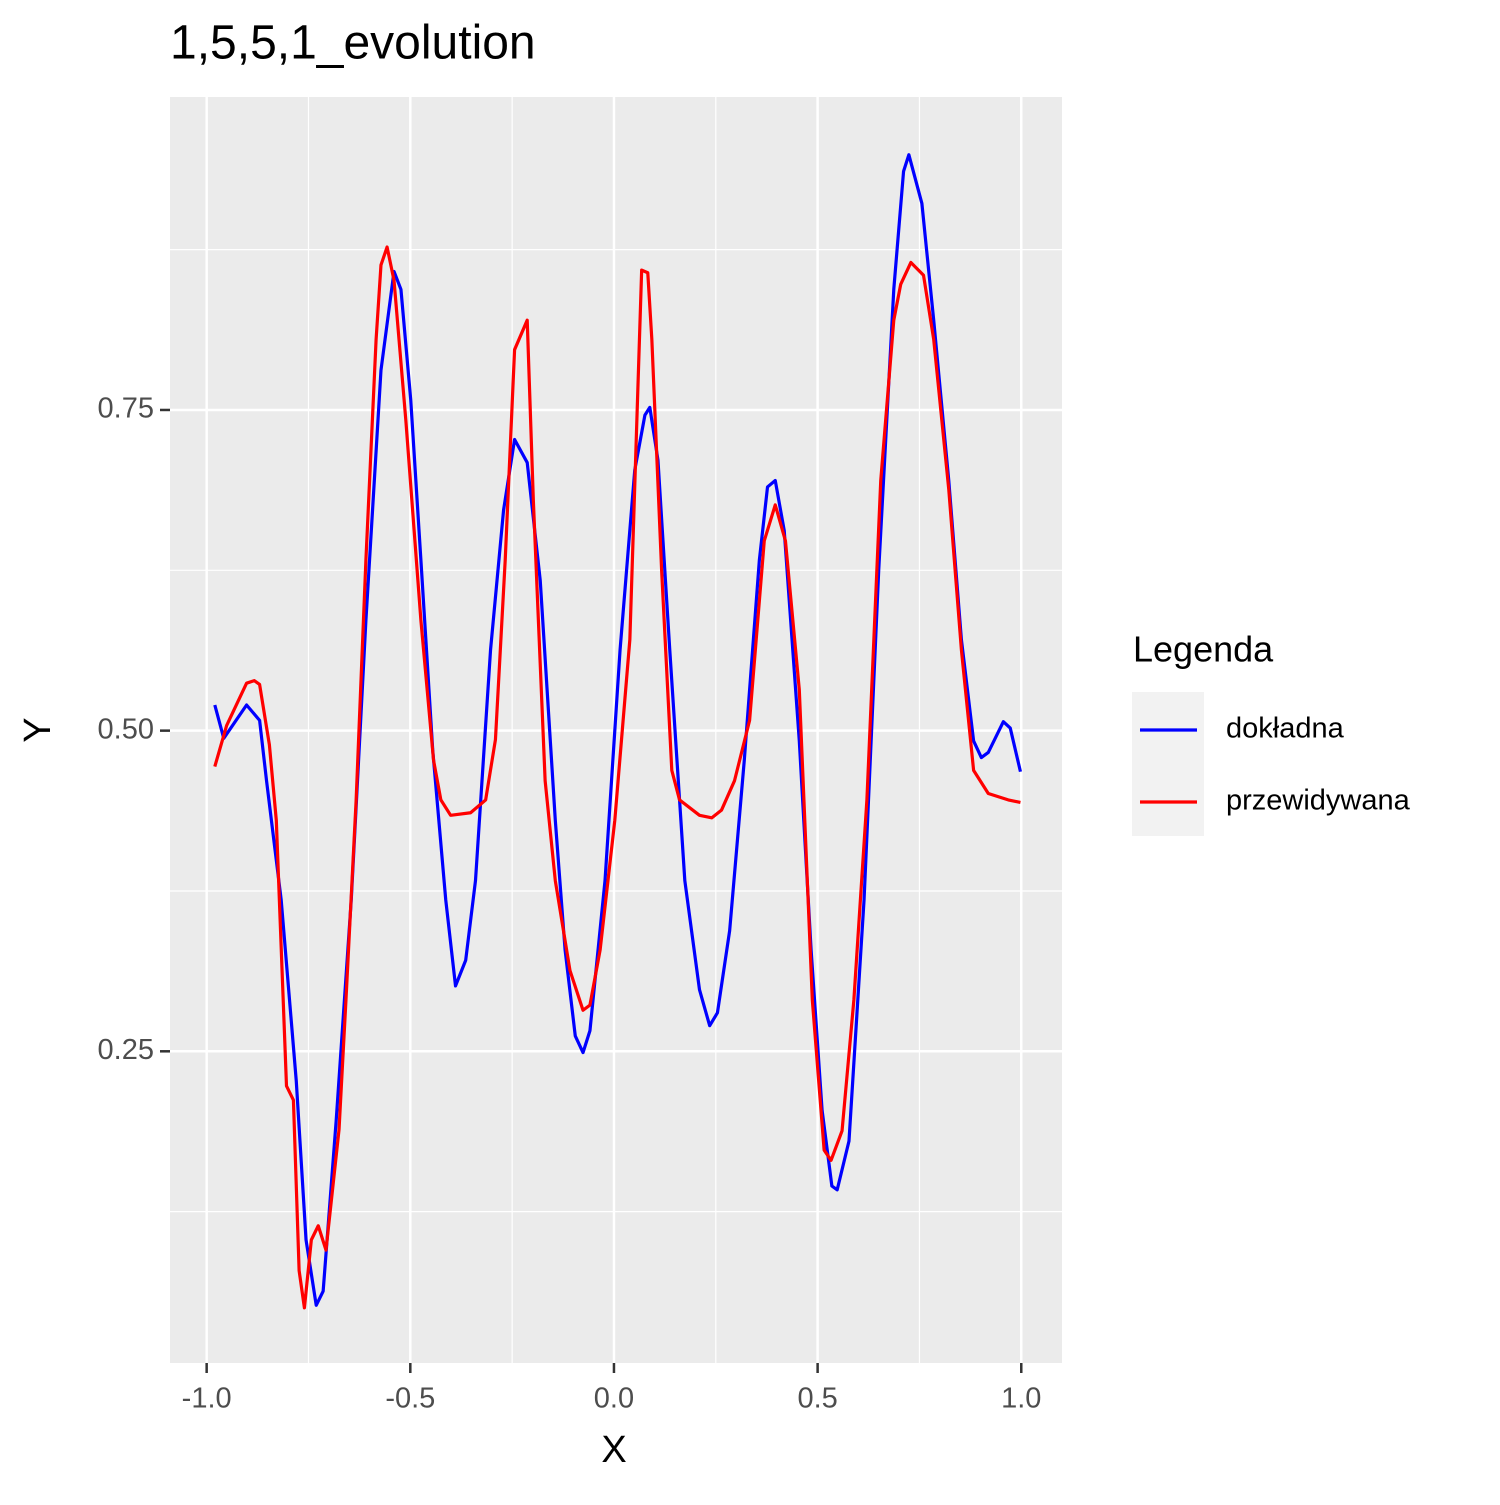 The width and height of the screenshot is (1500, 1505). What do you see at coordinates (126, 1050) in the screenshot?
I see `y-tick-label: 0.25` at bounding box center [126, 1050].